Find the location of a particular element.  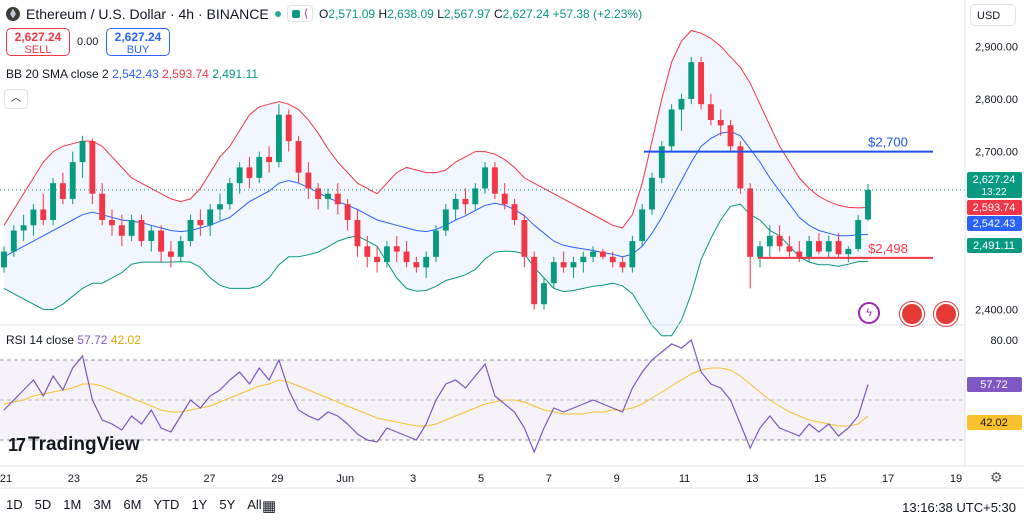

currency-button: USD is located at coordinates (993, 15).